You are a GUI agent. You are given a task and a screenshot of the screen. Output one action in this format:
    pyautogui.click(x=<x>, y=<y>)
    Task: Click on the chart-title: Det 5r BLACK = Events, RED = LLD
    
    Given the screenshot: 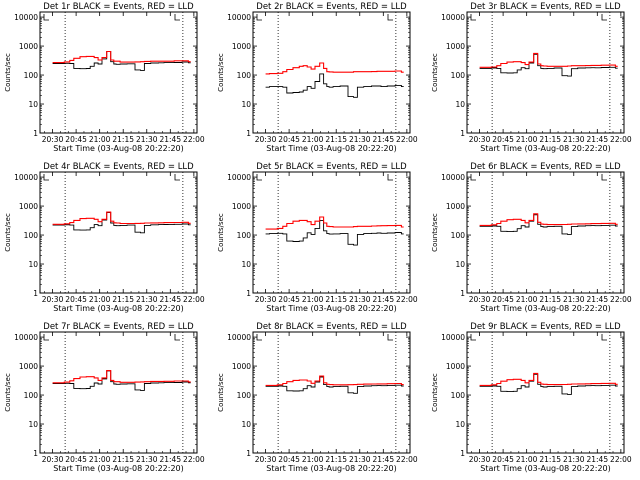 What is the action you would take?
    pyautogui.click(x=331, y=167)
    